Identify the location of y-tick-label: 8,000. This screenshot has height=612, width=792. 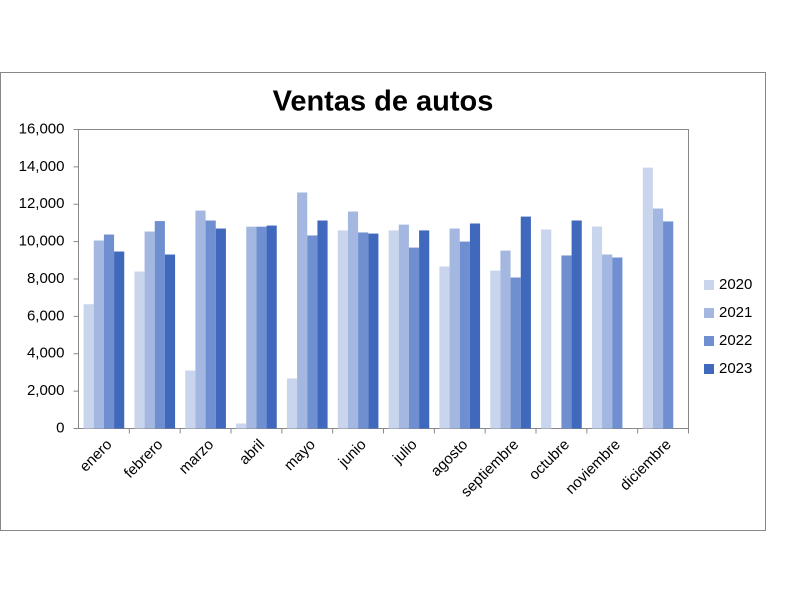
(46, 278).